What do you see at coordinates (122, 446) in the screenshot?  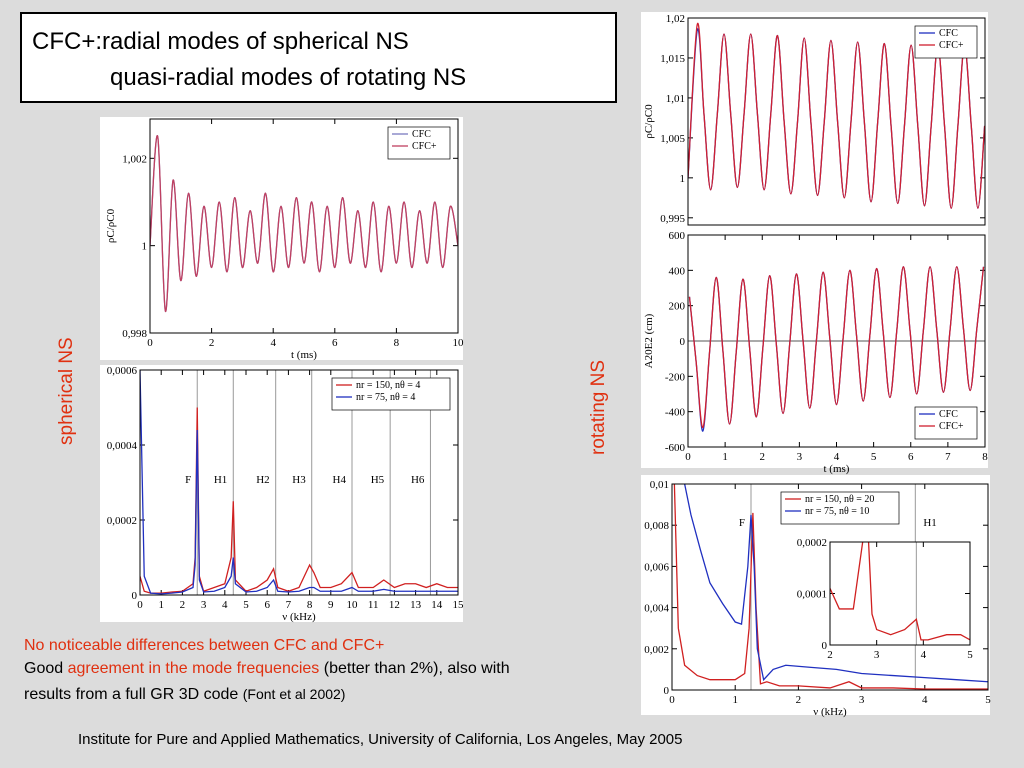 I see `y-tick-label: 0,0004` at bounding box center [122, 446].